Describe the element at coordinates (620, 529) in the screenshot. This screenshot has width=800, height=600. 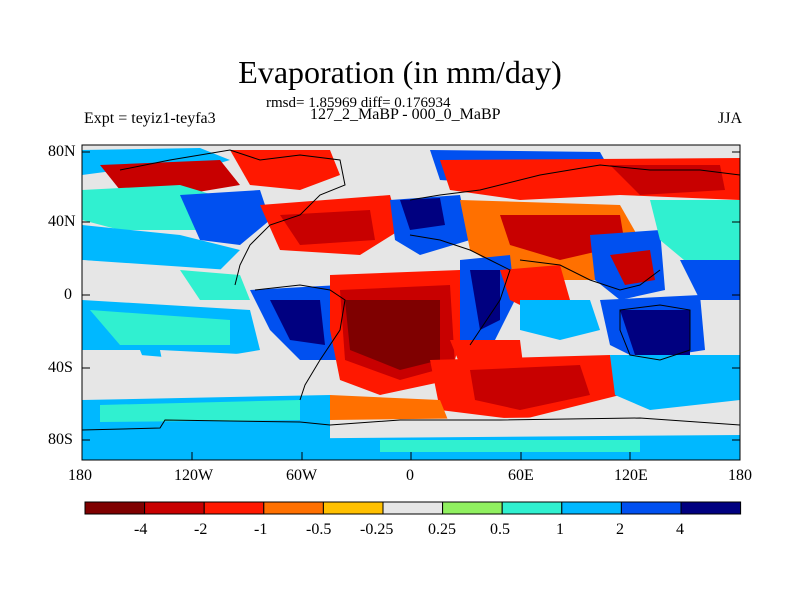
I see `colorbar-label: 2` at that location.